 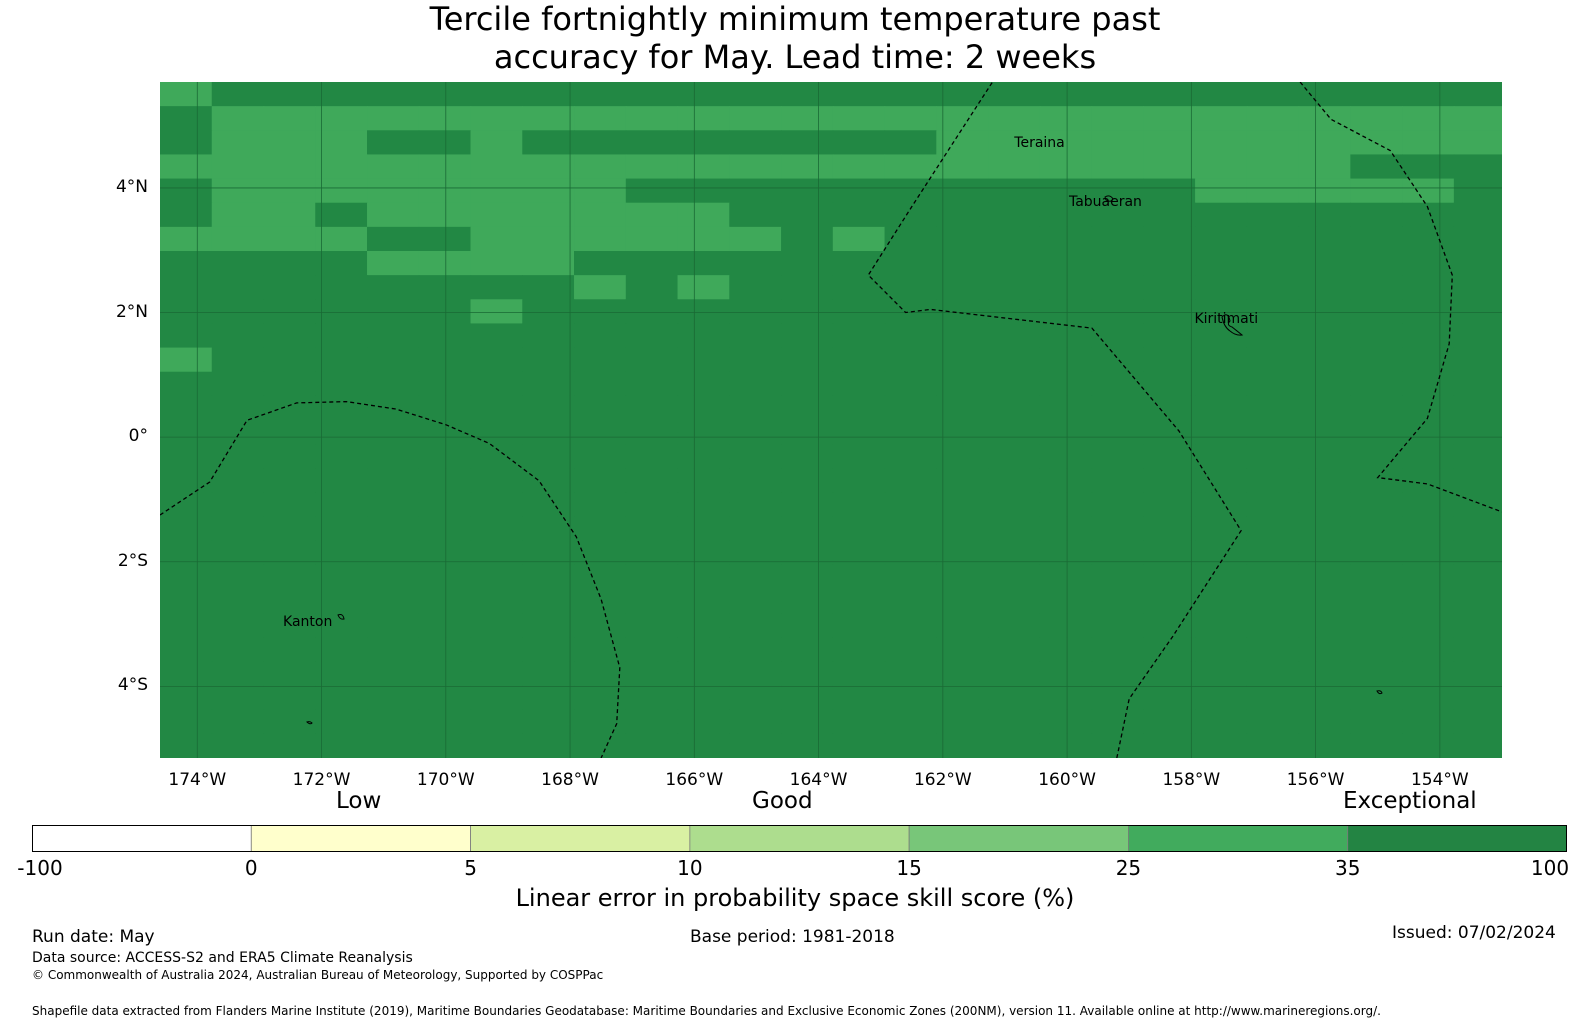 I want to click on colorbar-tick-label: 25, so click(x=1128, y=868).